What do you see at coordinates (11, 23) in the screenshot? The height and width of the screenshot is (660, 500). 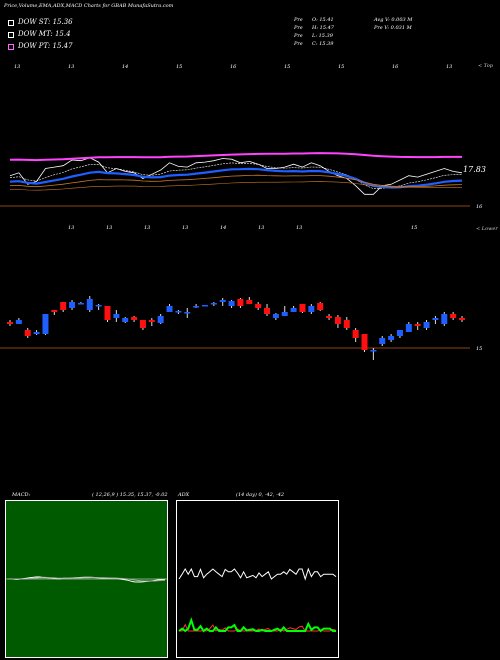 I see `legend-swatch-st` at bounding box center [11, 23].